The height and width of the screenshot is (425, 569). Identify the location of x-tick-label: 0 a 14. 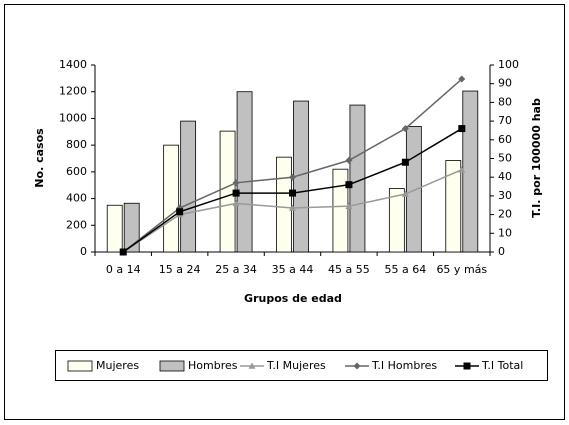
(123, 269).